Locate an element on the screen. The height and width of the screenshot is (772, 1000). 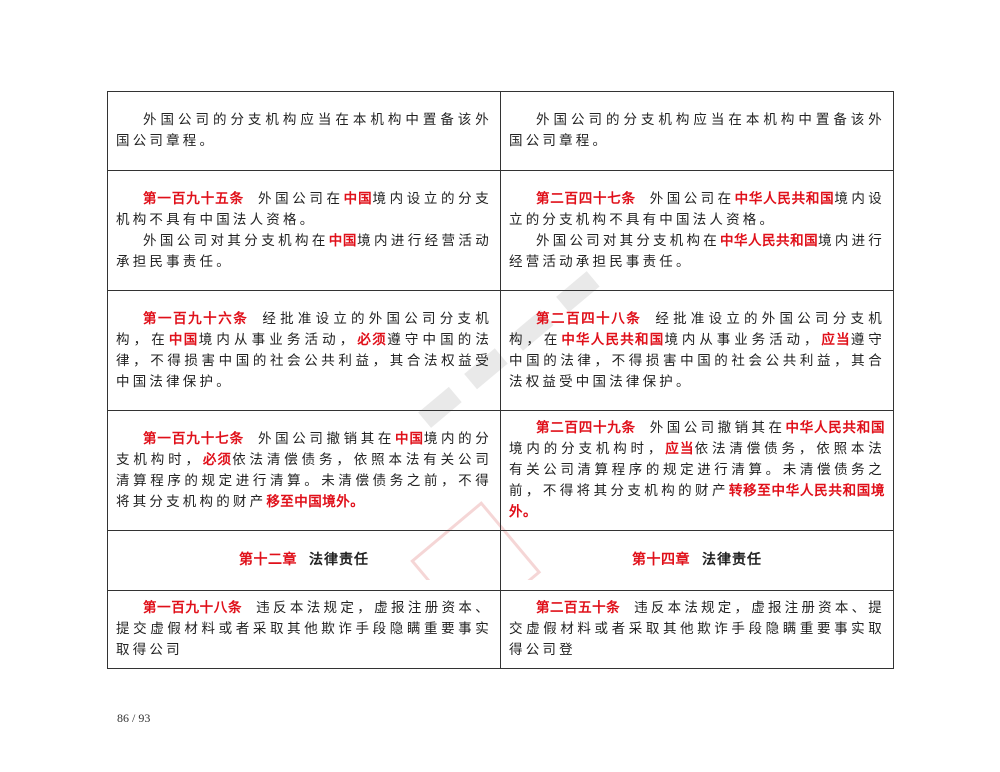
text: 违反本法规定，虚报注册资本、提交虚假材料或者采取其他欺诈手段隐瞒重要事实取得公司 is located at coordinates (304, 629).